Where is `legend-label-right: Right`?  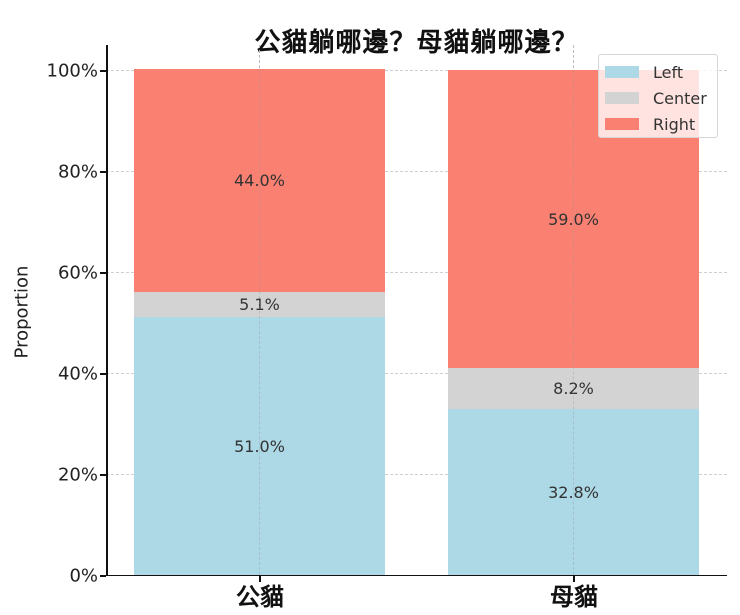
legend-label-right: Right is located at coordinates (674, 124).